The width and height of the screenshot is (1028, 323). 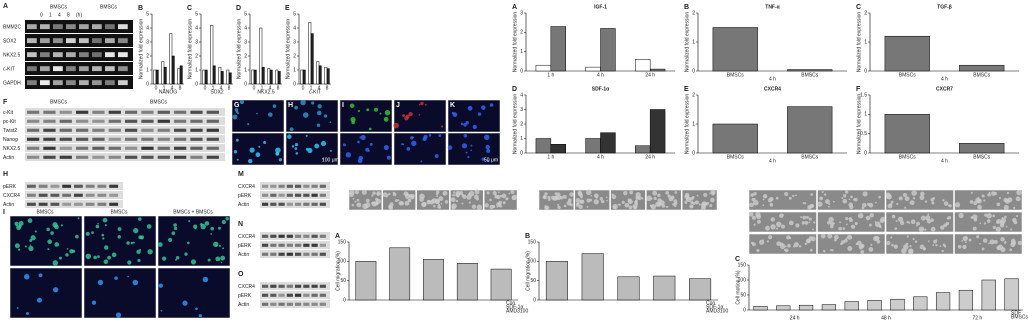 I want to click on x-tick-label: 8, so click(x=229, y=88).